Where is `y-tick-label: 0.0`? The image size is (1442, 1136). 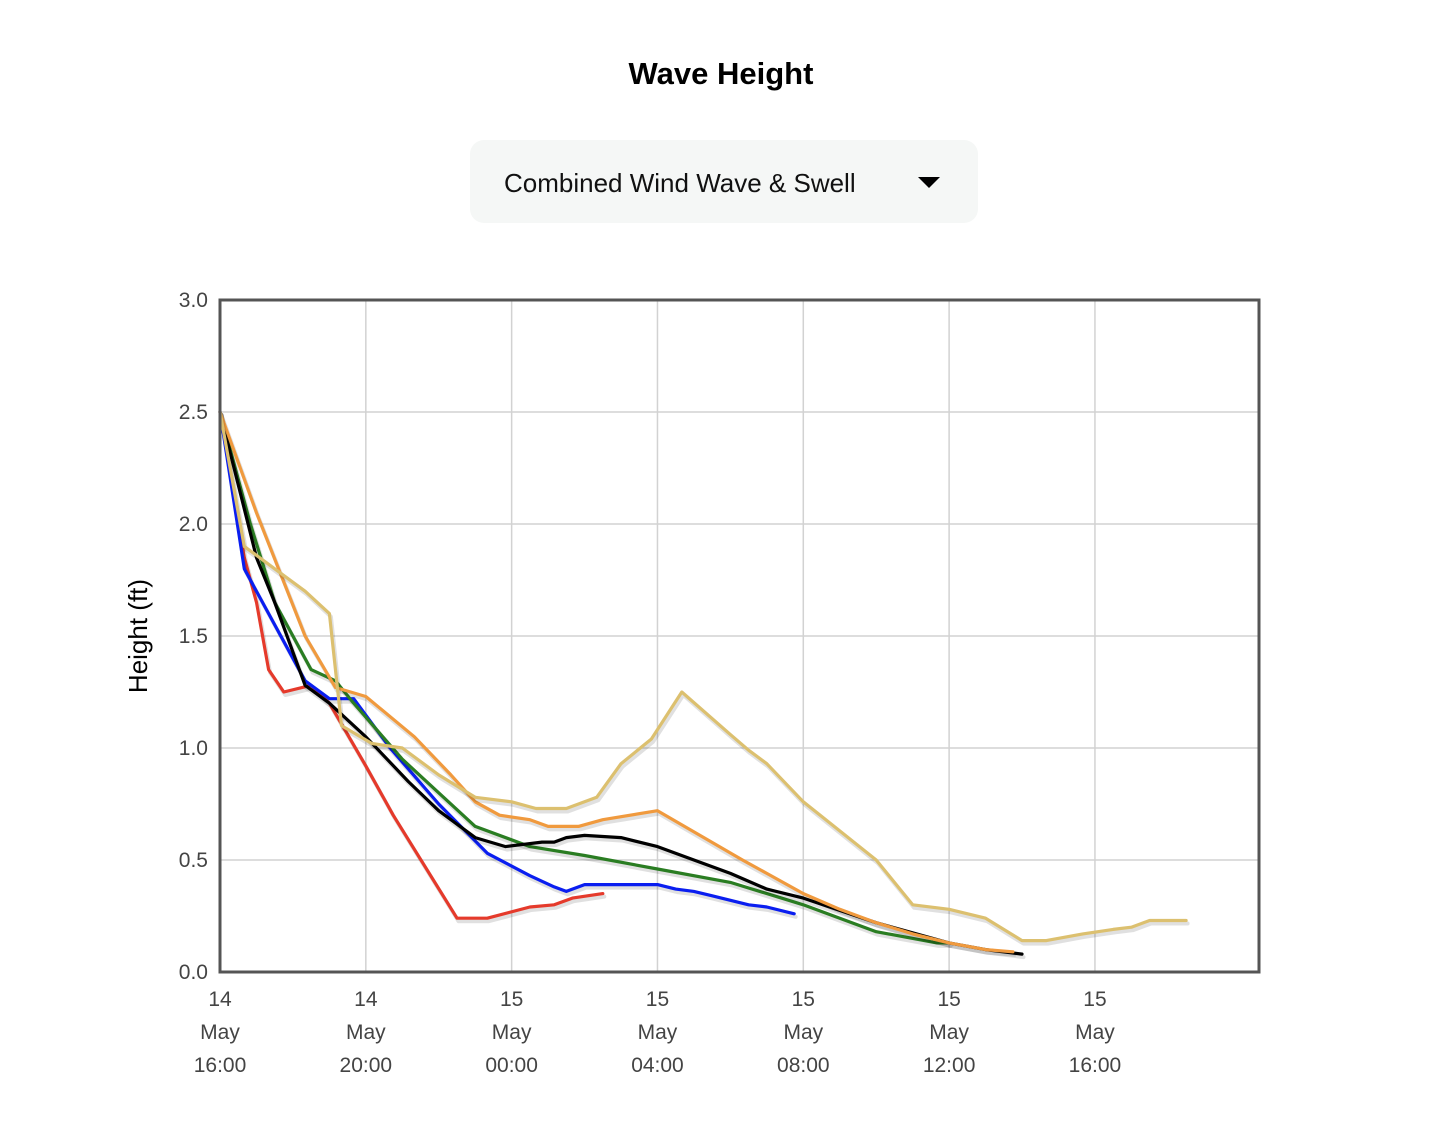
y-tick-label: 0.0 is located at coordinates (193, 972).